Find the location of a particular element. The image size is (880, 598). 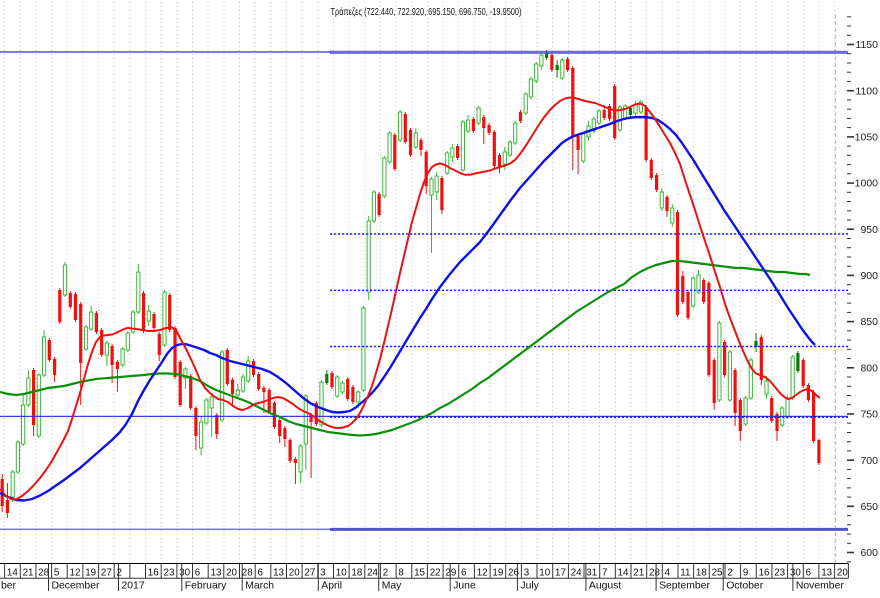

svg-text: February is located at coordinates (206, 586).